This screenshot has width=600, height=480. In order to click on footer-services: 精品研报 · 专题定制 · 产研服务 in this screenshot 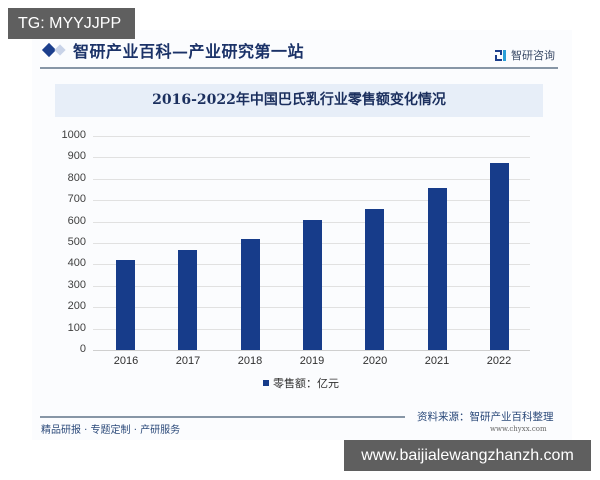, I will do `click(111, 430)`.